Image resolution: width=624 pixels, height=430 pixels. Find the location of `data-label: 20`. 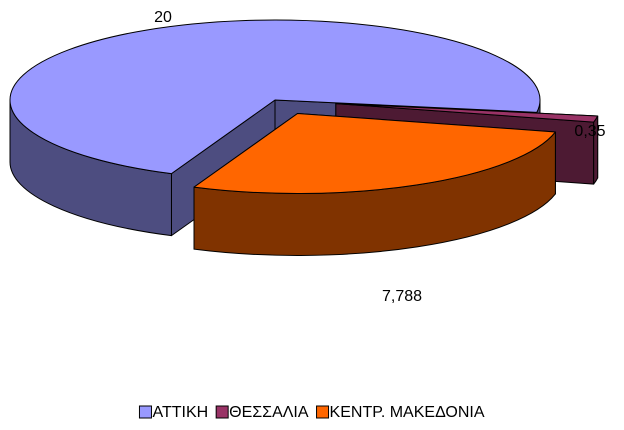

data-label: 20 is located at coordinates (163, 17).